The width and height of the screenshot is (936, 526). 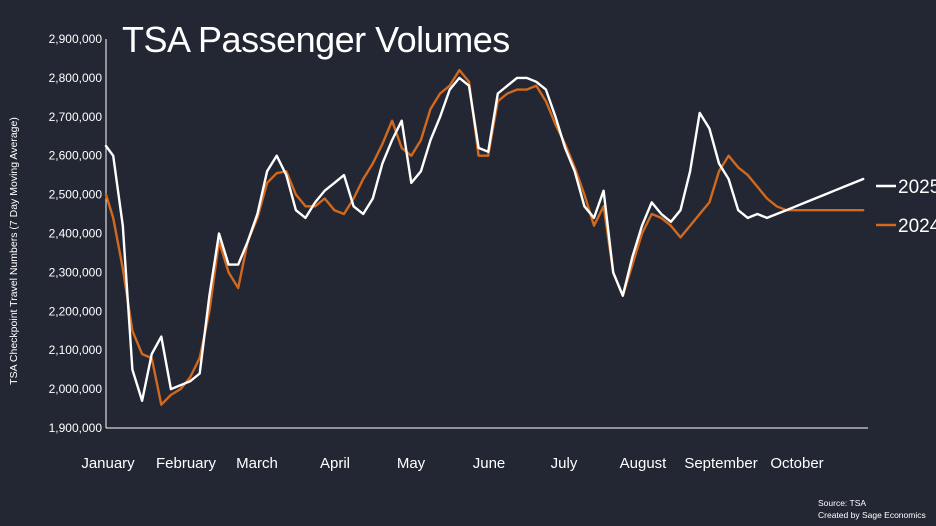 I want to click on month-label: September, so click(x=720, y=463).